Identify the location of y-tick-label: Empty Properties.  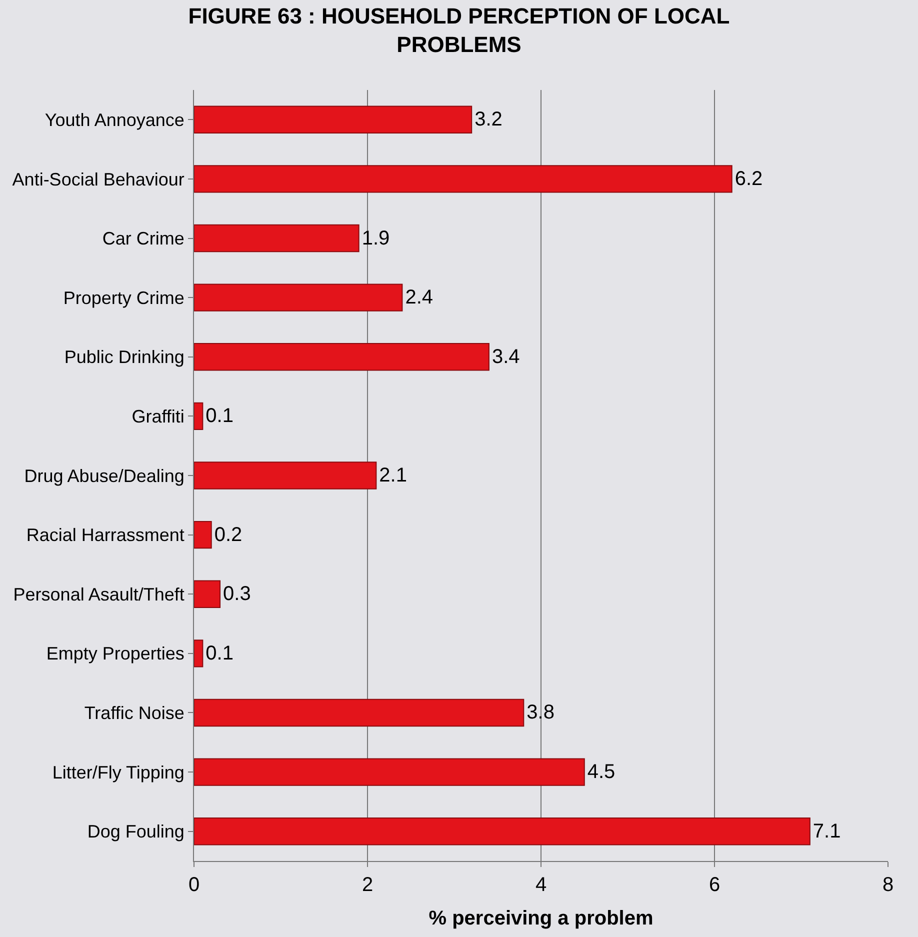
(115, 654).